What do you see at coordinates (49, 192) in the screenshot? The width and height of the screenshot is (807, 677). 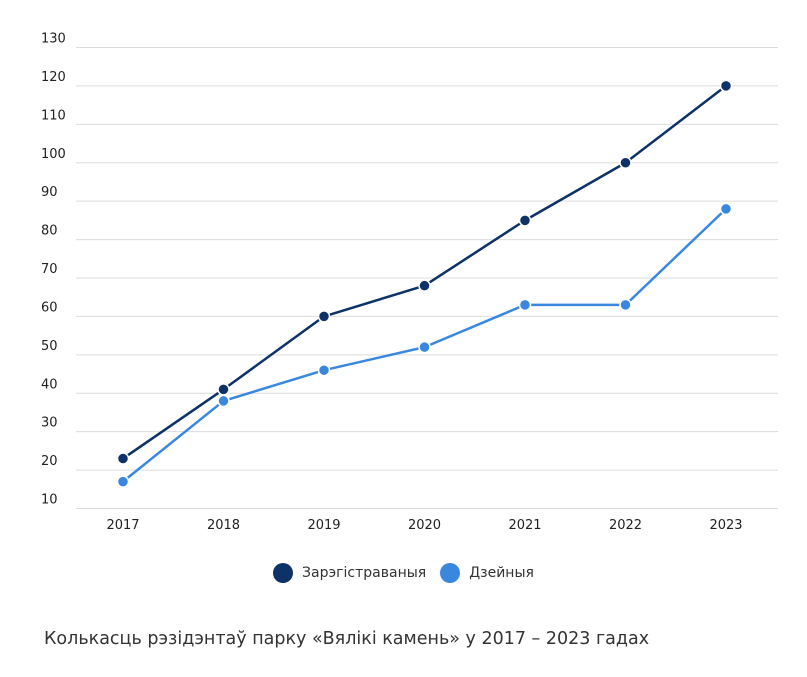 I see `y-tick-label-90: 90` at bounding box center [49, 192].